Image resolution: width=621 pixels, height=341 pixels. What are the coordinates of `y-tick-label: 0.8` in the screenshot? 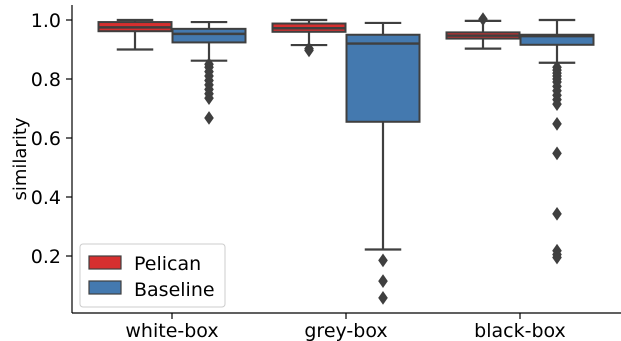 It's located at (46, 80).